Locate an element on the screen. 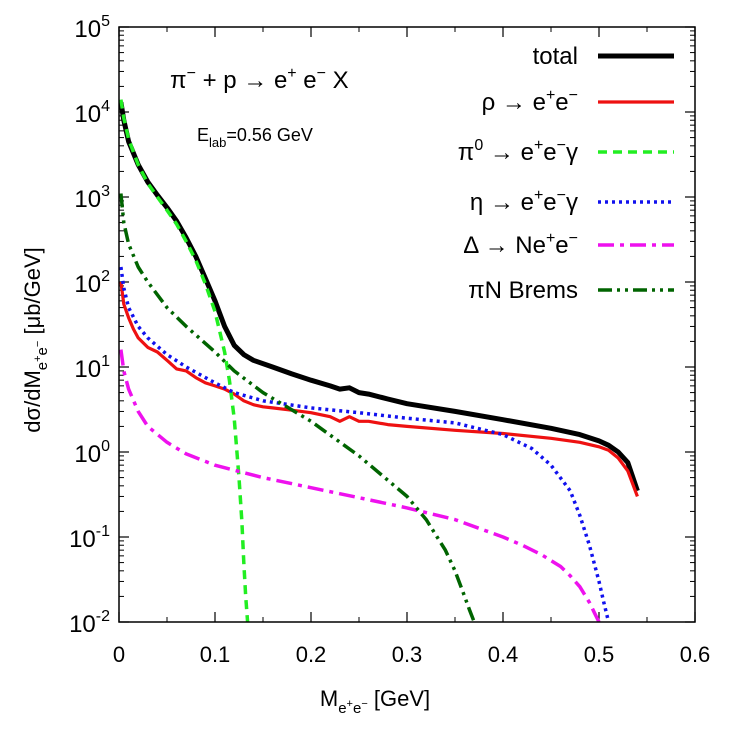  x-tick-label: 0.2 is located at coordinates (311, 654).